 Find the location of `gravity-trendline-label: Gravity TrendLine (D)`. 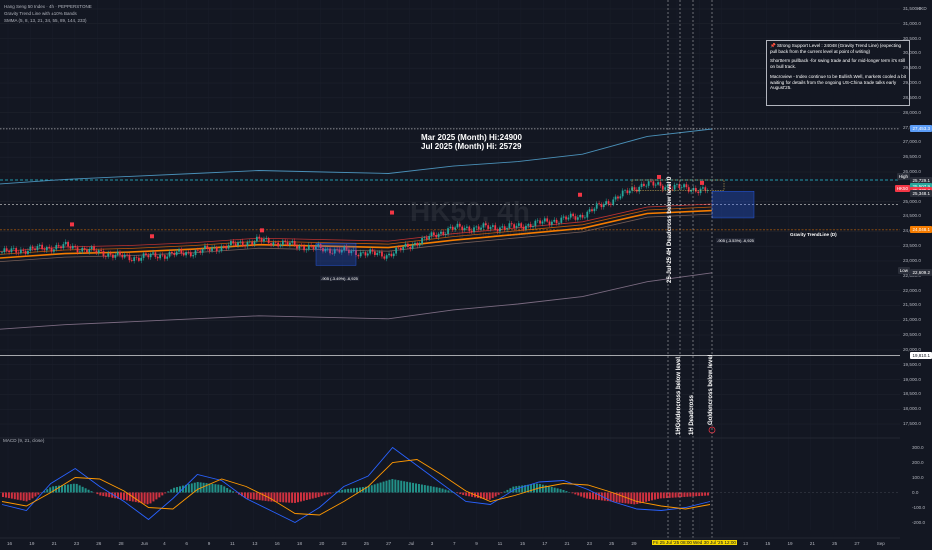

gravity-trendline-label: Gravity TrendLine (D) is located at coordinates (813, 234).